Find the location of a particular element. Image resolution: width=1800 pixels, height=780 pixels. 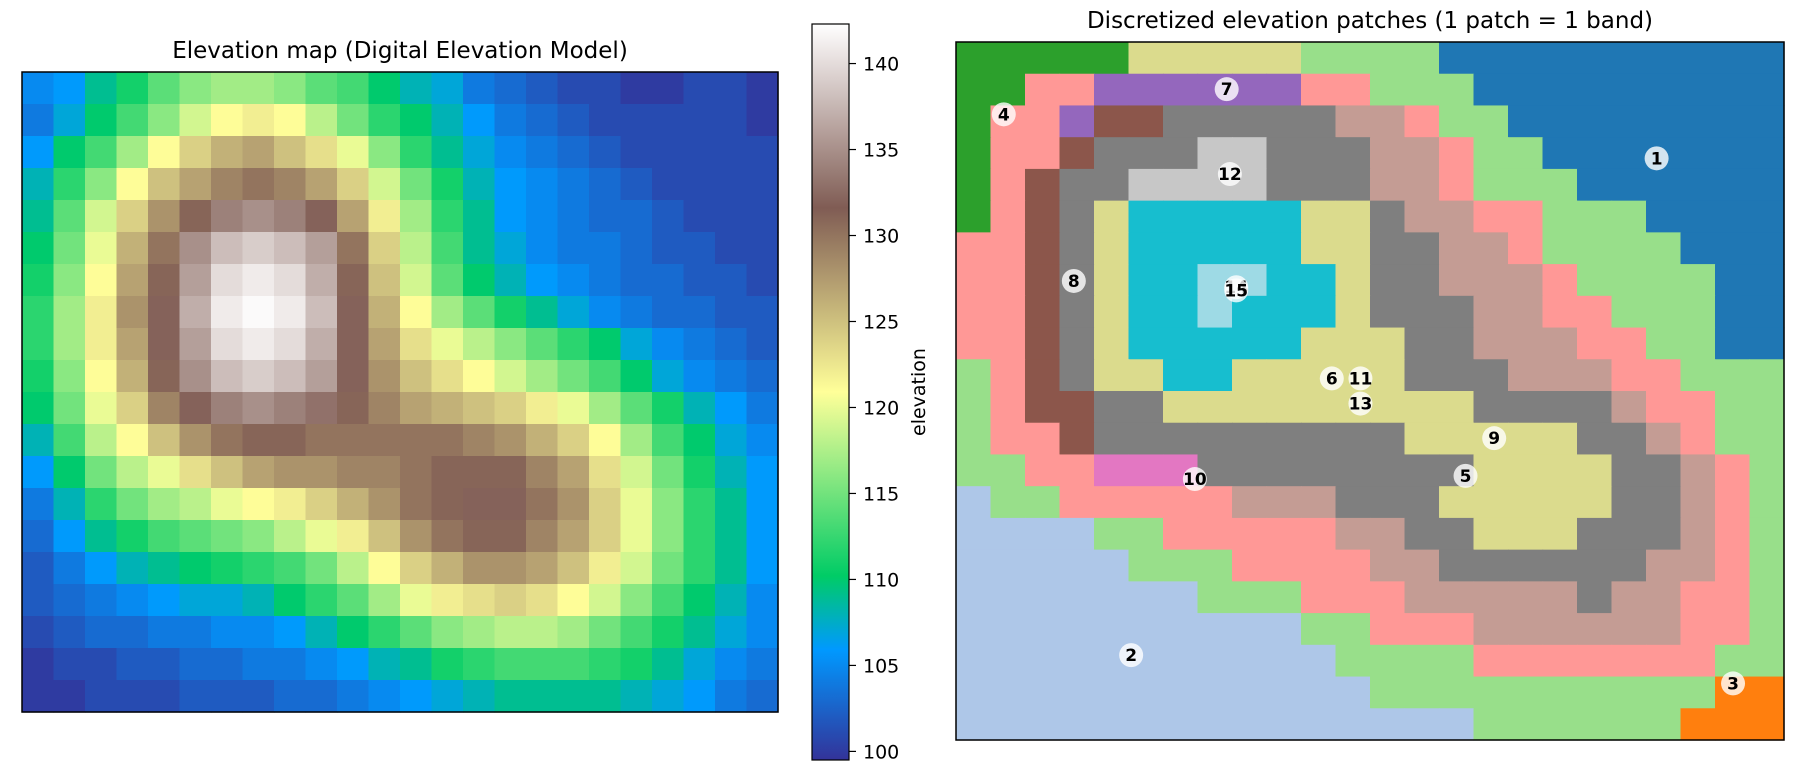

colorbar-tick-label: 130 is located at coordinates (881, 237).